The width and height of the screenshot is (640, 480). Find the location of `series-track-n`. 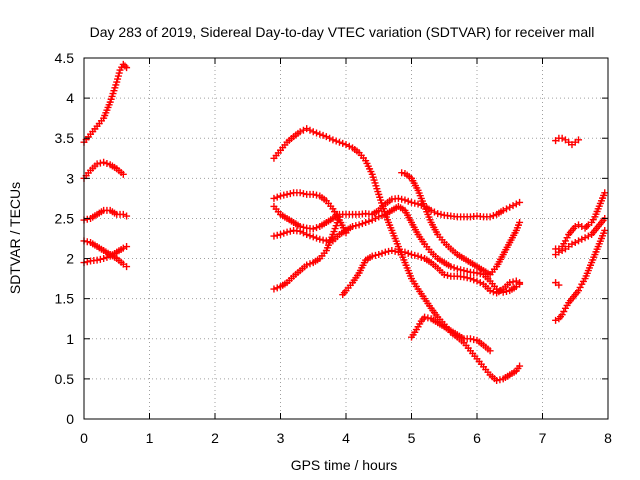

series-track-n is located at coordinates (567, 141).